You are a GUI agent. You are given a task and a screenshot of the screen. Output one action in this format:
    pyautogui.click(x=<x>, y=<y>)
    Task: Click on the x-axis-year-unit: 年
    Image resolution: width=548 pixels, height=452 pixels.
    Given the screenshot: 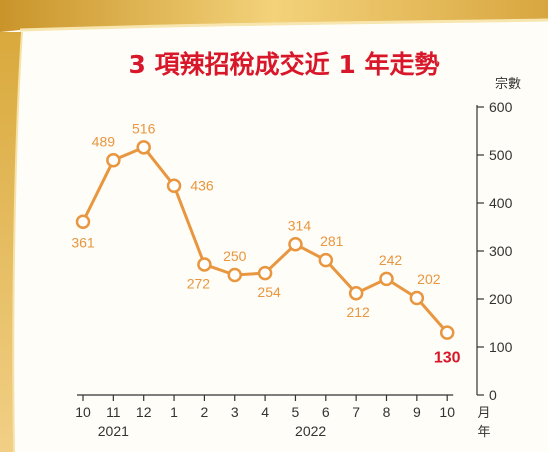 What is the action you would take?
    pyautogui.click(x=483, y=432)
    